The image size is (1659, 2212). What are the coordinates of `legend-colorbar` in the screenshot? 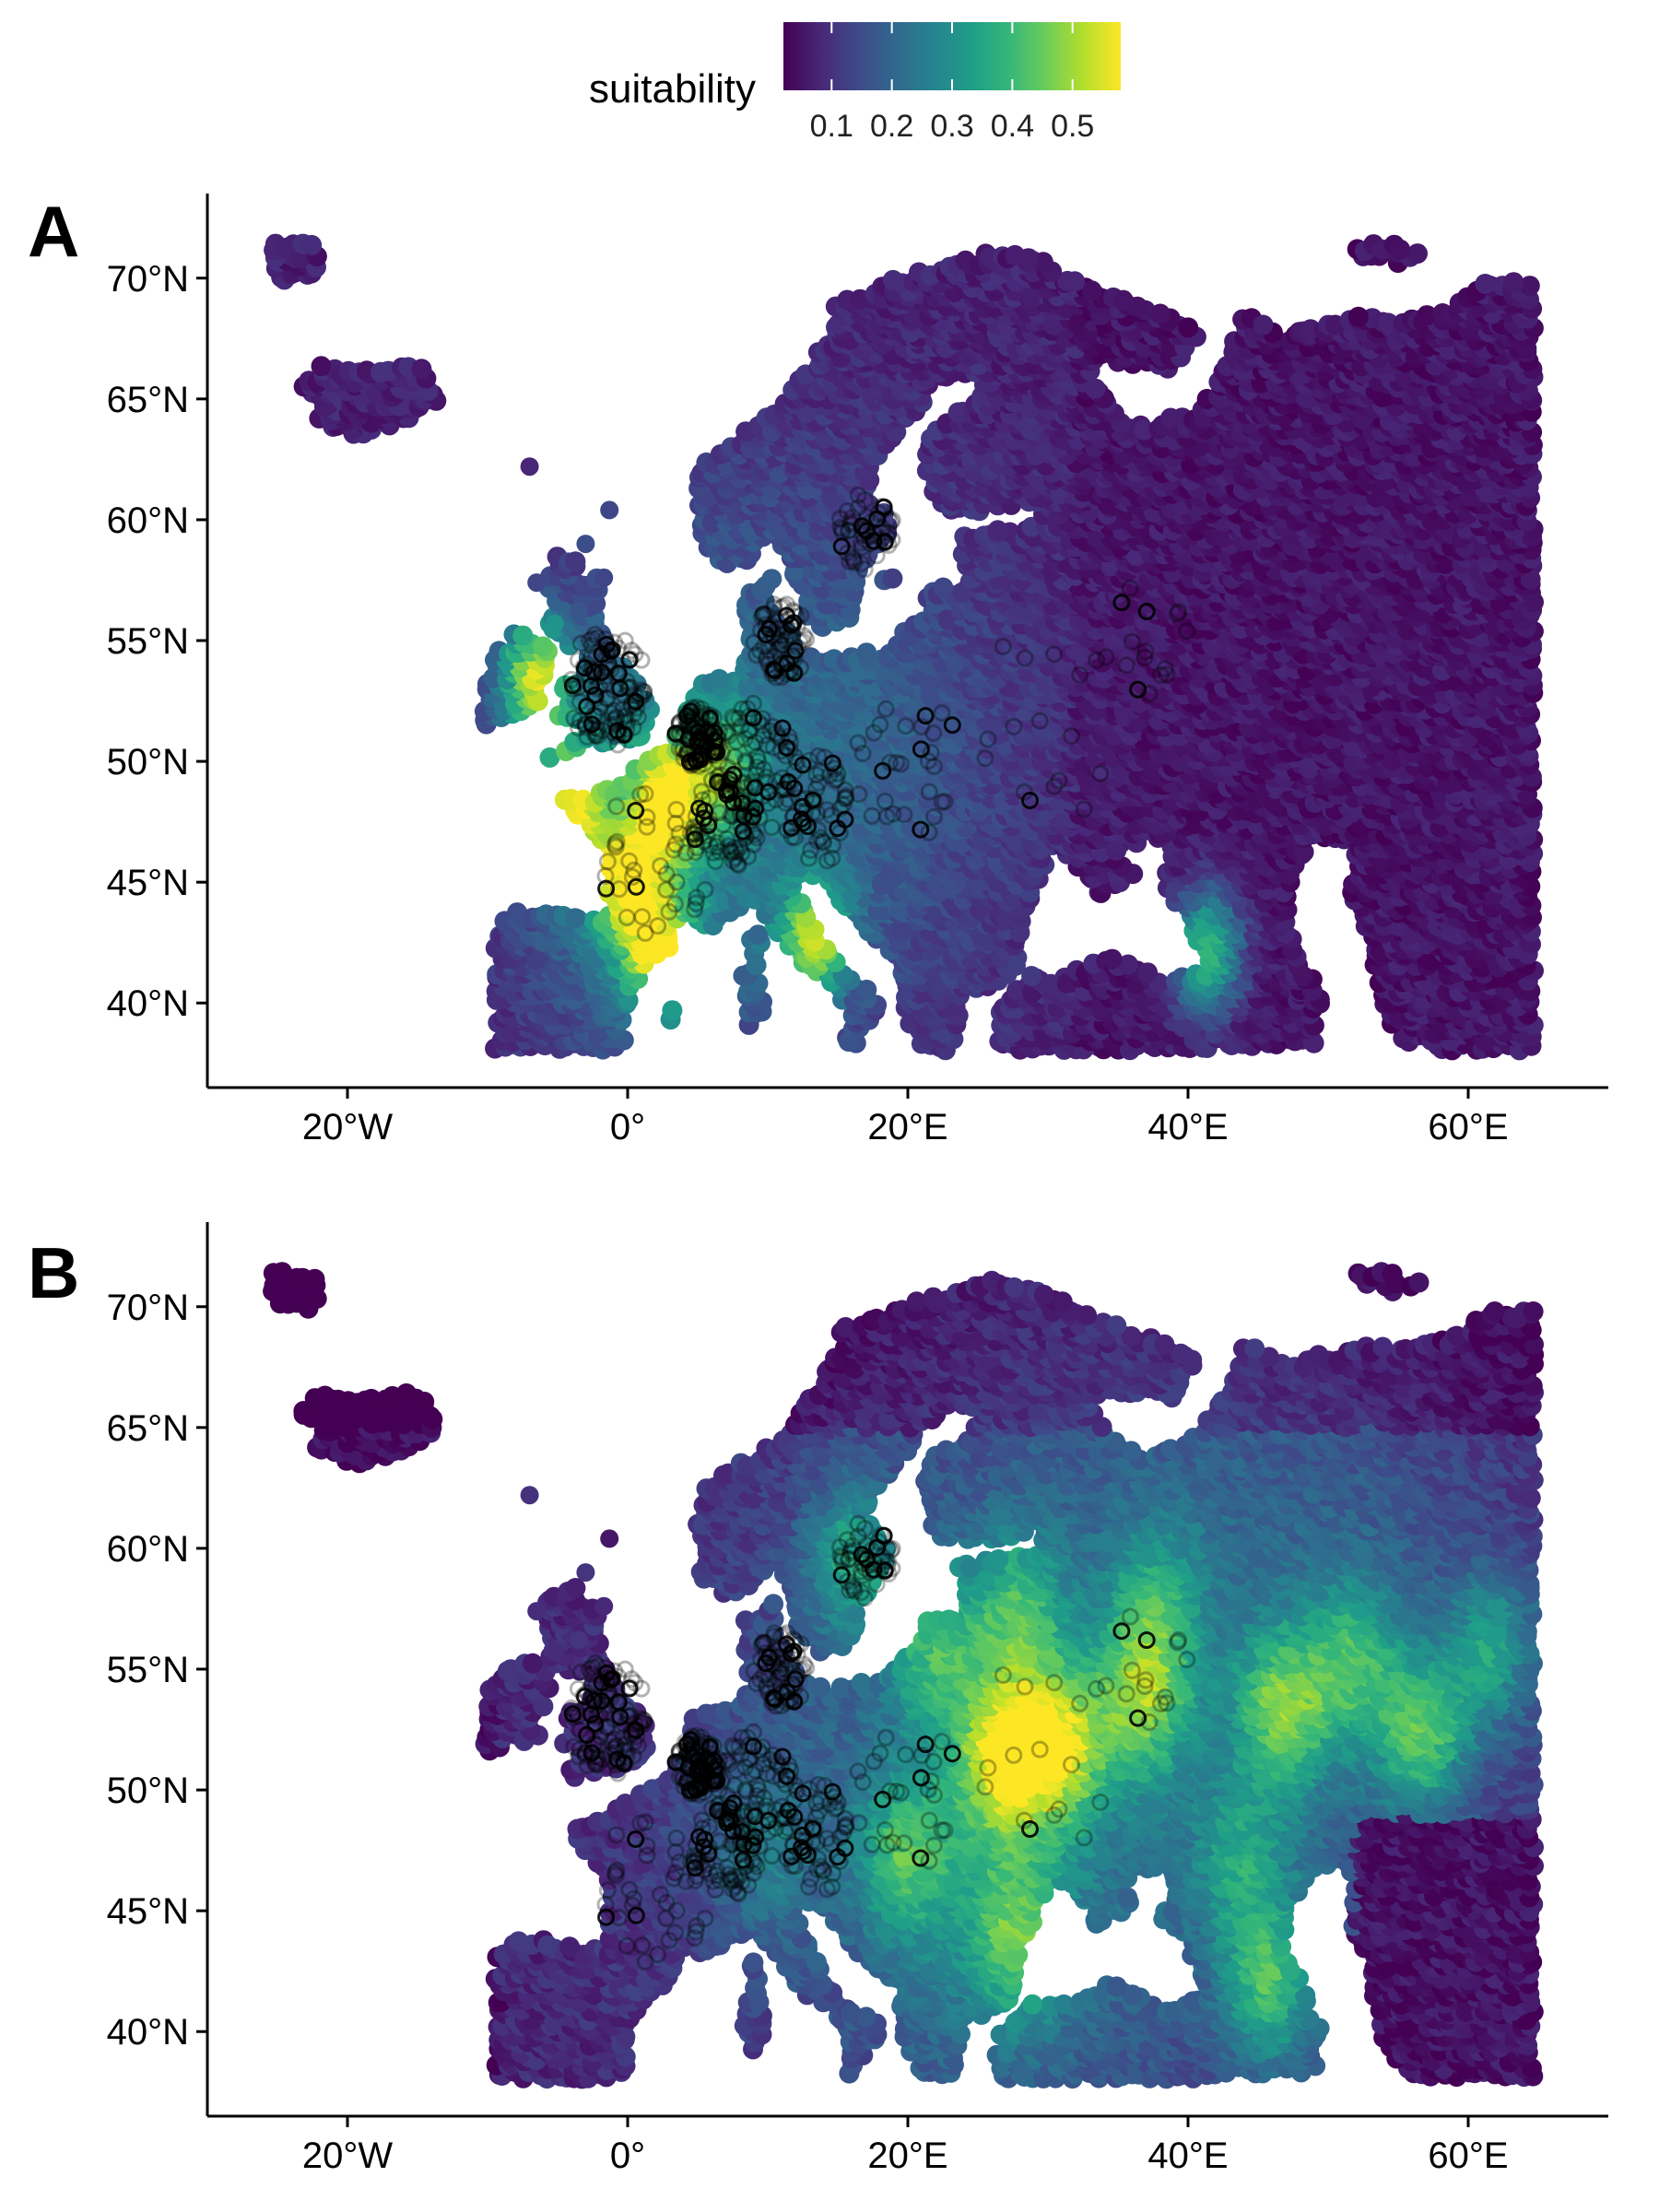 It's located at (952, 56).